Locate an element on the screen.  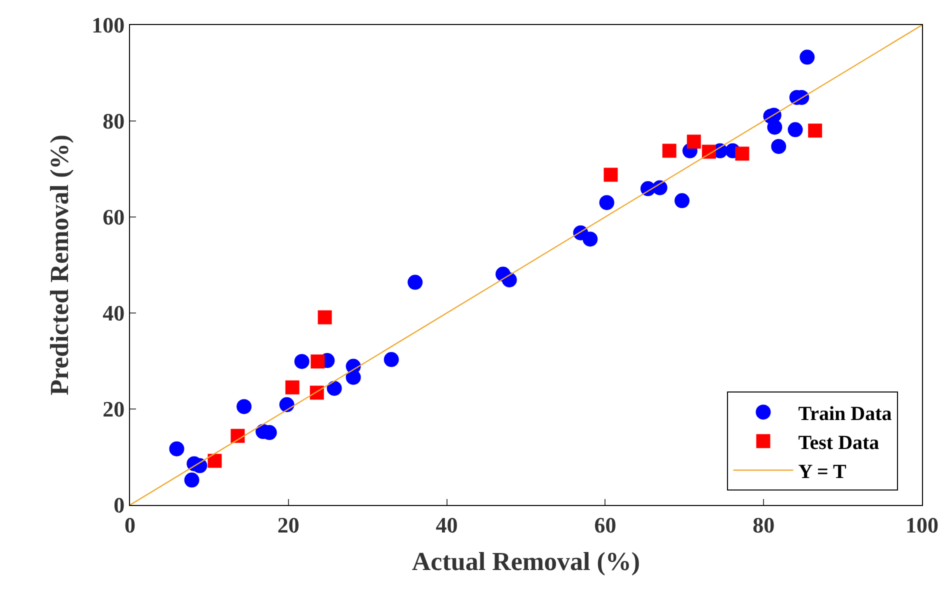
x-tick-label: 60 is located at coordinates (605, 525).